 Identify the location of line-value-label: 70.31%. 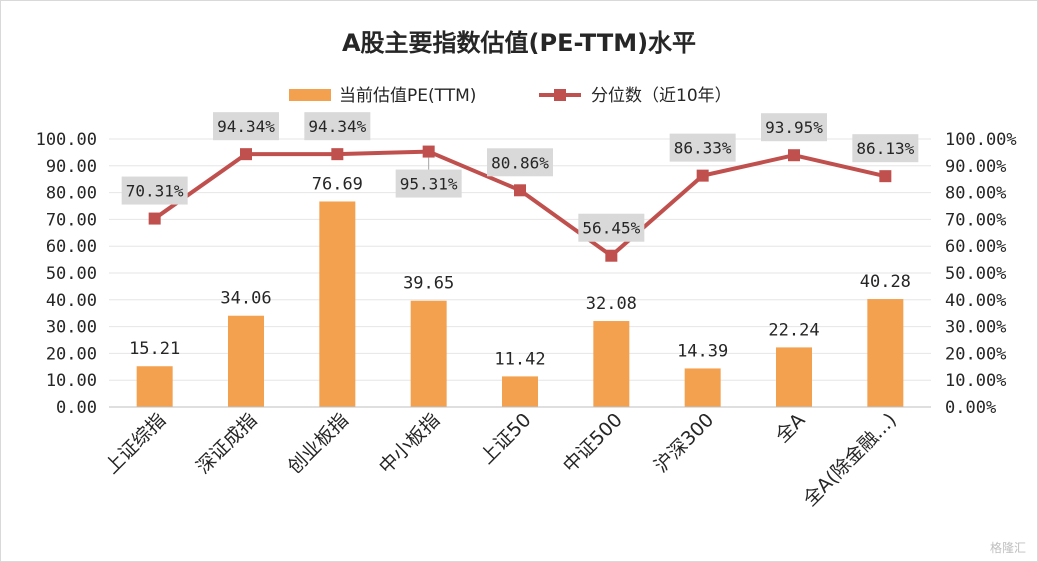
(155, 191).